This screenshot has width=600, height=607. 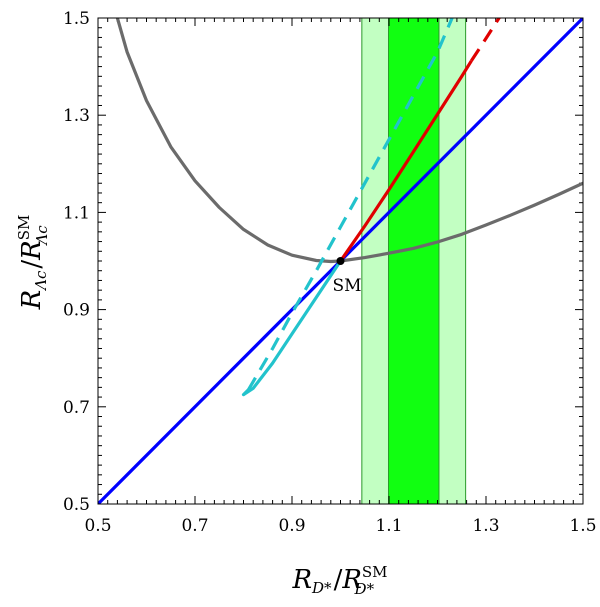 I want to click on sm-label: SM, so click(x=347, y=286).